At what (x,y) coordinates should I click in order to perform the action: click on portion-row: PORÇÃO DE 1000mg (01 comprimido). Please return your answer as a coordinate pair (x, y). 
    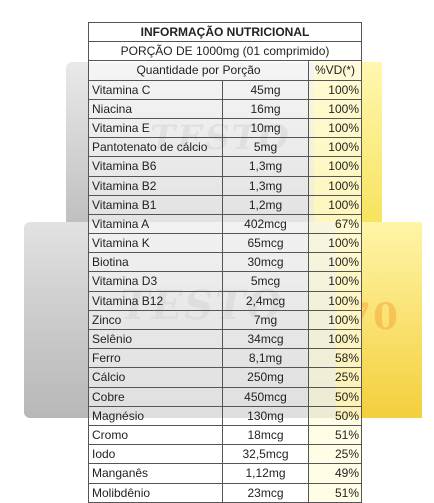
    Looking at the image, I should click on (225, 52).